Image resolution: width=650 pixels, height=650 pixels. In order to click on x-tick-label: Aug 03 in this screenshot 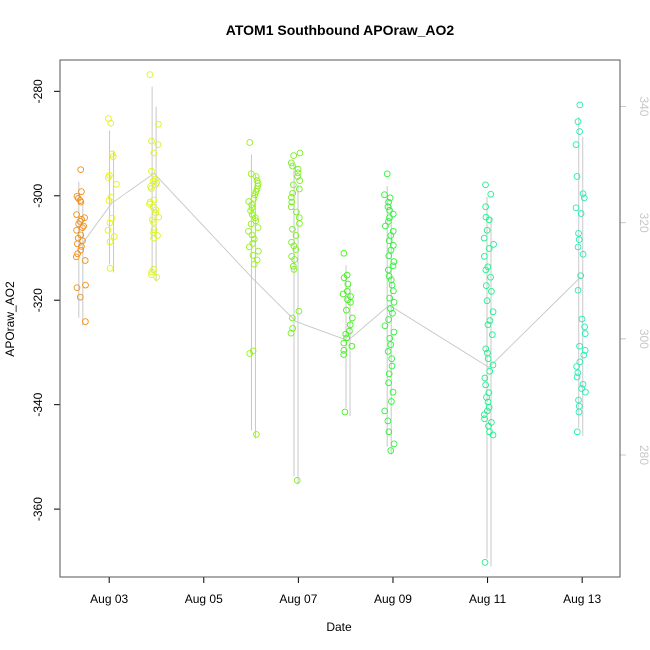, I will do `click(109, 599)`.